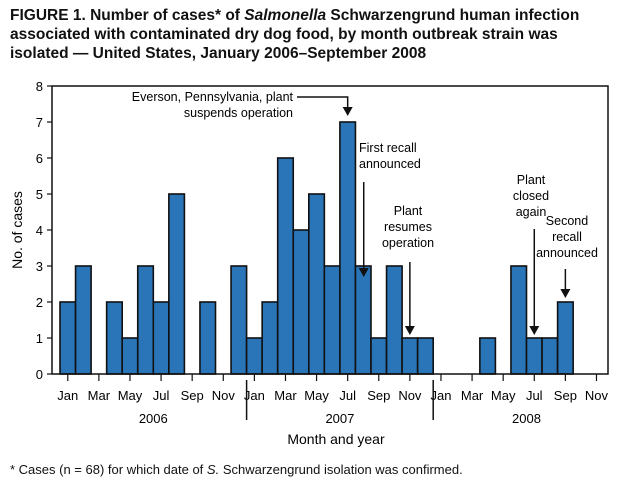  Describe the element at coordinates (425, 356) in the screenshot. I see `bar-dec-2007` at that location.